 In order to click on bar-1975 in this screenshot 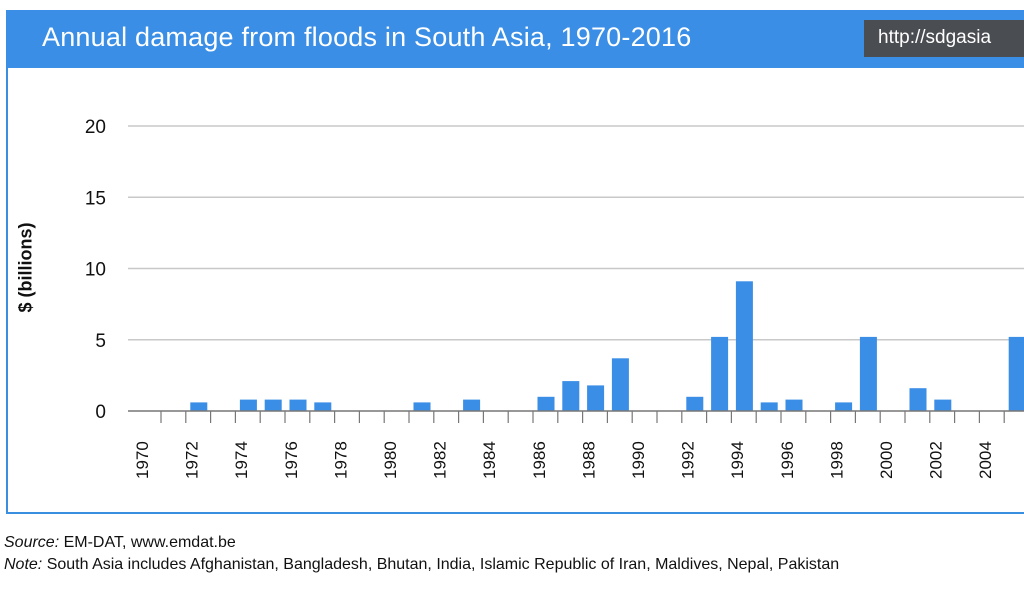, I will do `click(298, 405)`.